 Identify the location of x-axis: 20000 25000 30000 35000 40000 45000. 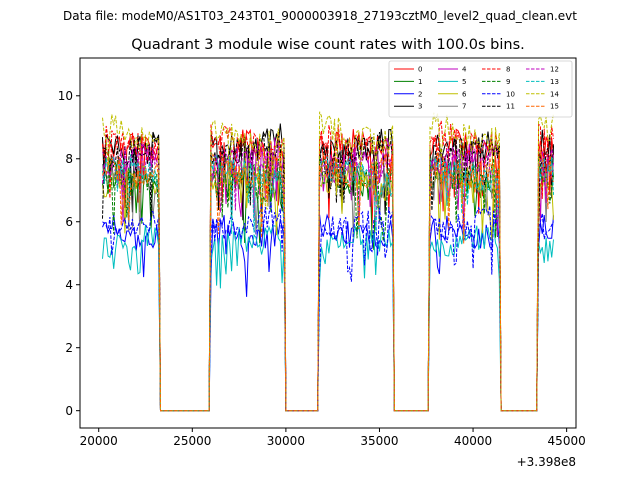
(333, 438).